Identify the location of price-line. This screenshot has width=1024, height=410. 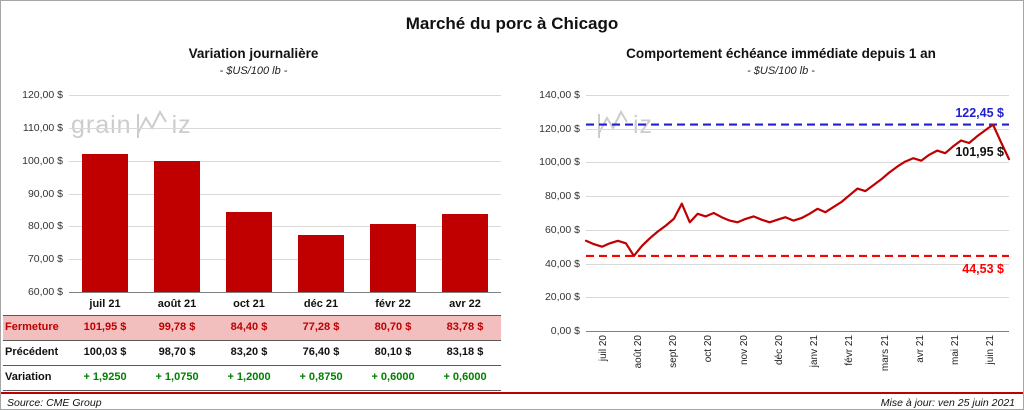
(797, 190).